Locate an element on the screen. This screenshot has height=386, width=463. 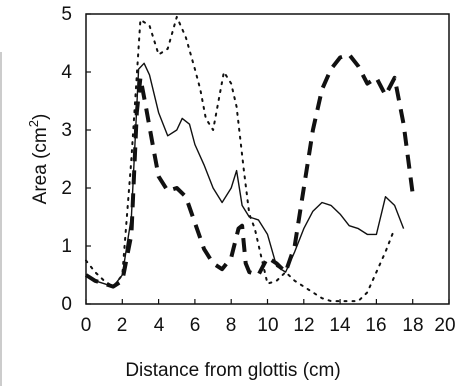
x-tick-label-16: 16 is located at coordinates (375, 325).